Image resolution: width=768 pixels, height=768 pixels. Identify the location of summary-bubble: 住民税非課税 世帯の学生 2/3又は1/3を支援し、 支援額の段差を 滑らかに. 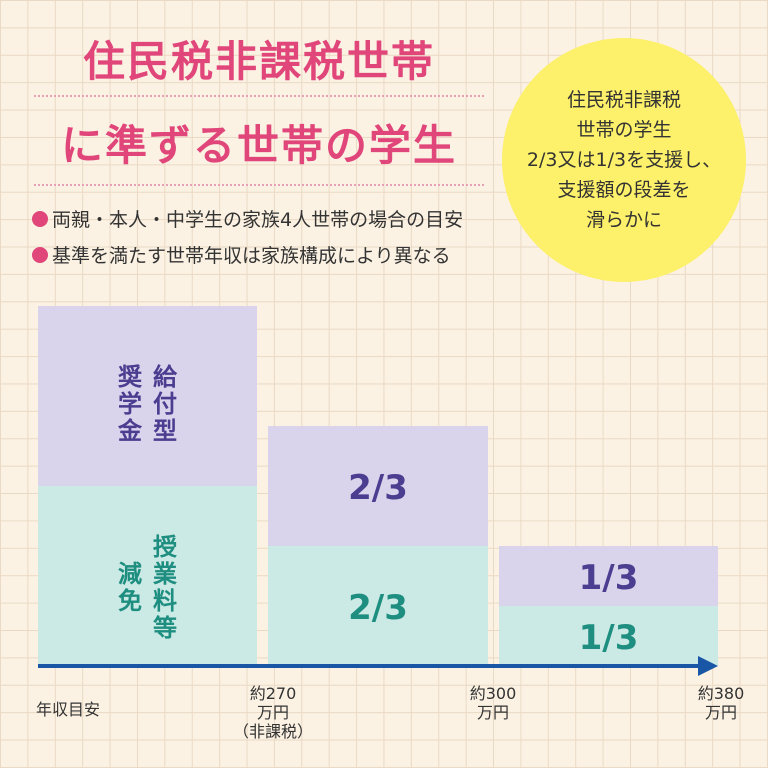
(624, 160).